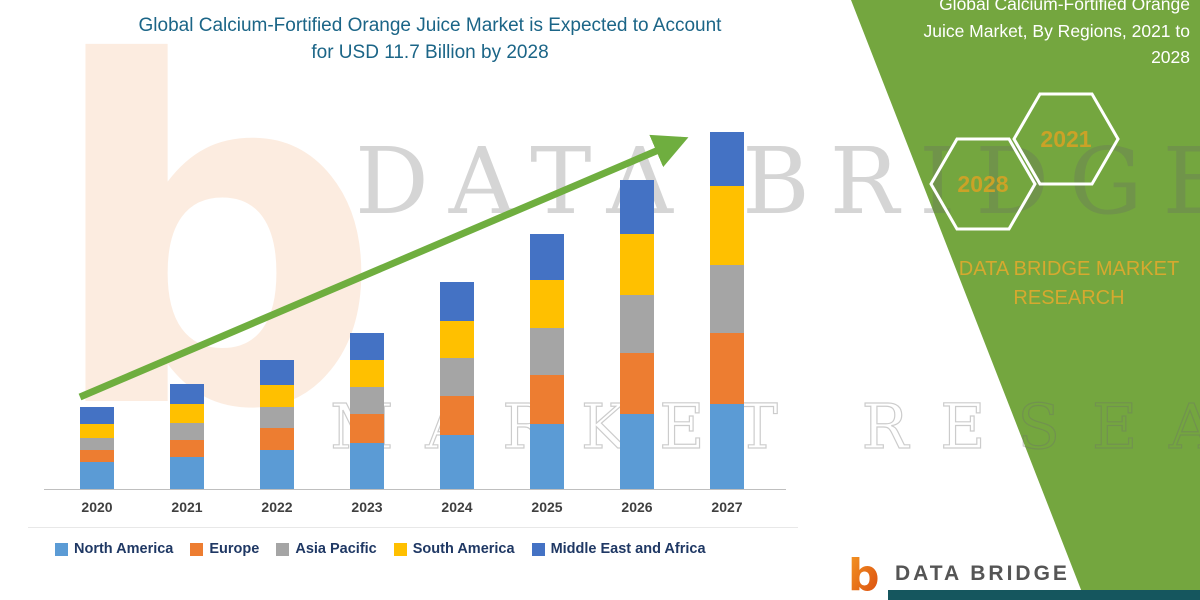 This screenshot has height=600, width=1200. I want to click on bar-segment-asia-pacific-2021, so click(187, 431).